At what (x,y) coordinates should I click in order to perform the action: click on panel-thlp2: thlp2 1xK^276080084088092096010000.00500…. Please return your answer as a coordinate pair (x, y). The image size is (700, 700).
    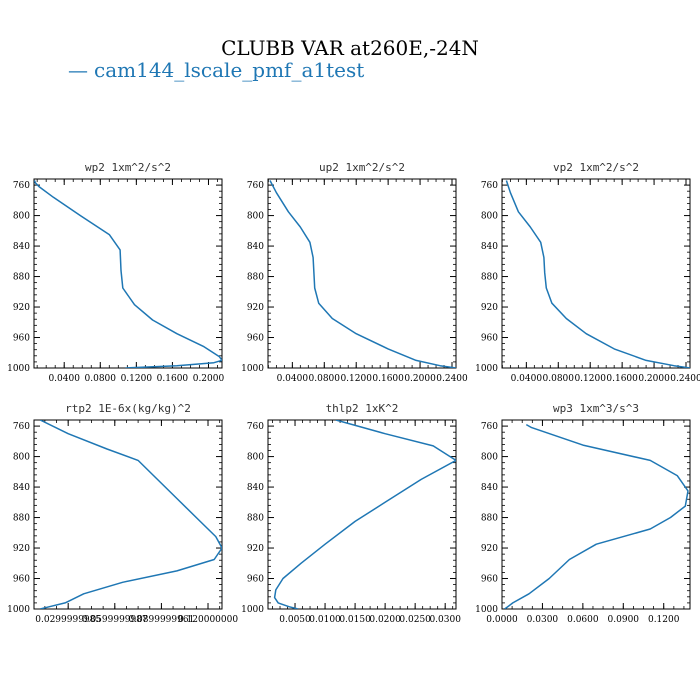
    Looking at the image, I should click on (351, 513).